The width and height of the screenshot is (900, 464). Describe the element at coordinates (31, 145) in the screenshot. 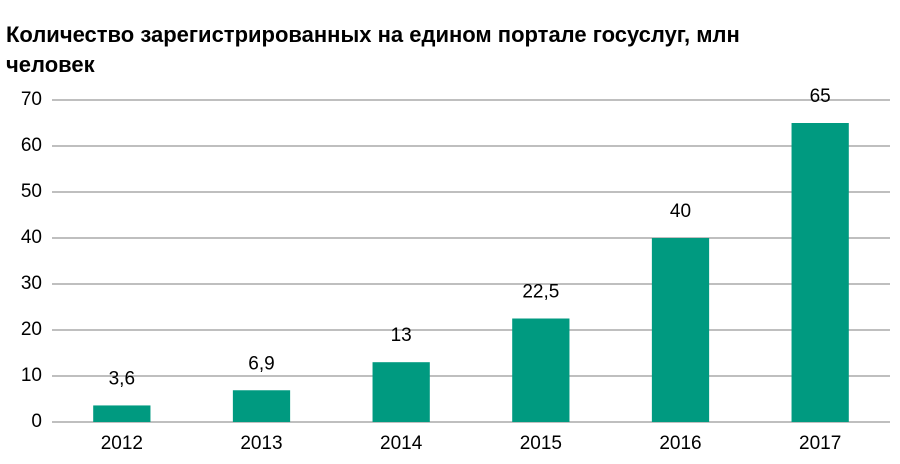

I see `y-tick-label: 60` at that location.